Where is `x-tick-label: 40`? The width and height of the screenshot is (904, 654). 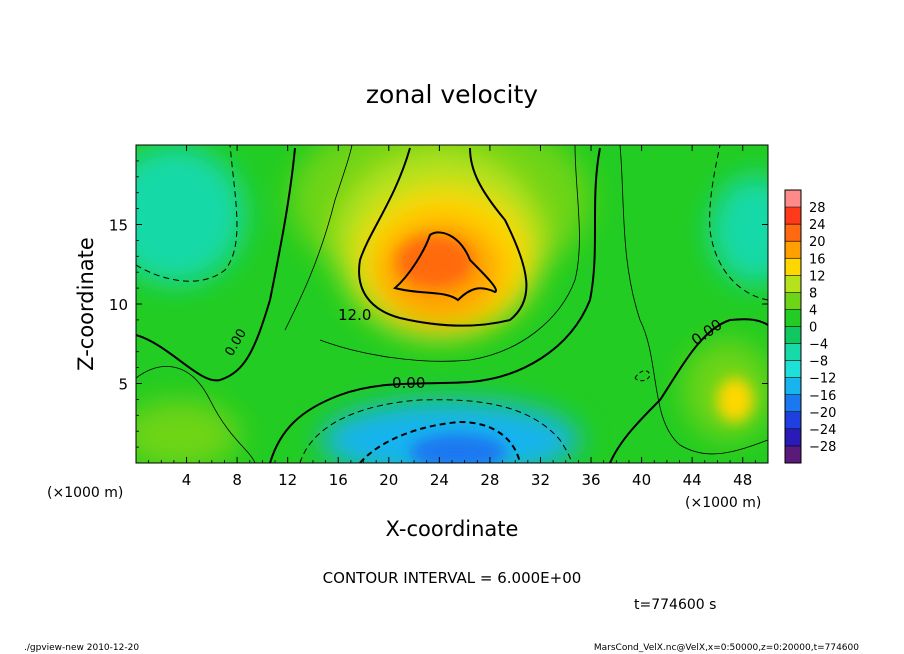 x-tick-label: 40 is located at coordinates (641, 480).